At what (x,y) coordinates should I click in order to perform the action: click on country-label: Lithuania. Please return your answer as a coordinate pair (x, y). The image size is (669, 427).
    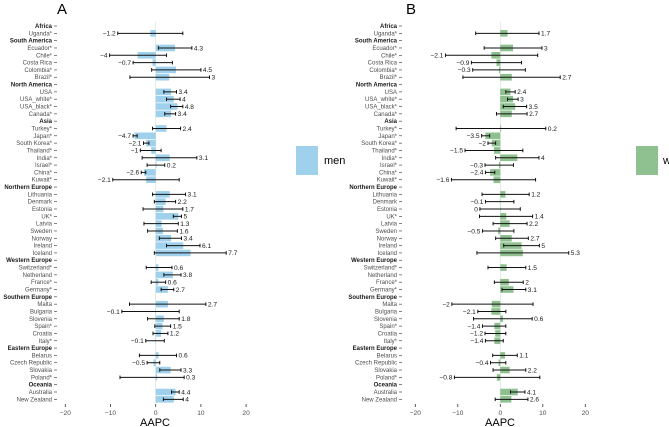
    Looking at the image, I should click on (385, 195).